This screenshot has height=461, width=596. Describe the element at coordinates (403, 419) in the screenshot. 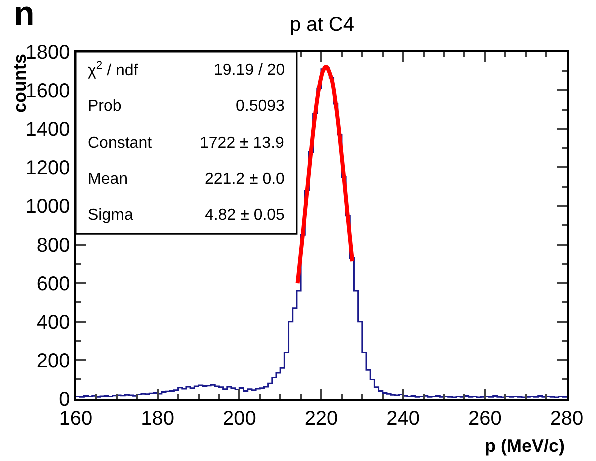

I see `x-tick-label: 240` at that location.